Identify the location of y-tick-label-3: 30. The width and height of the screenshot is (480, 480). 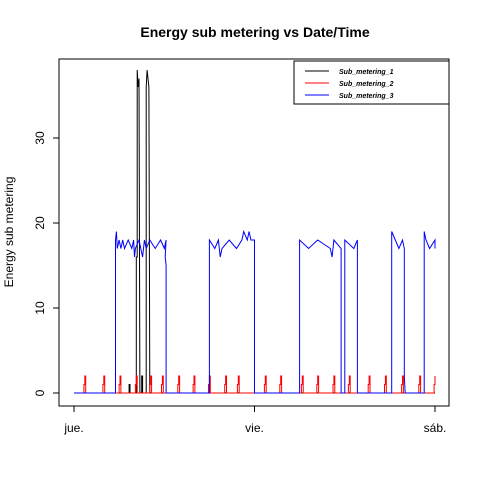
(40, 138).